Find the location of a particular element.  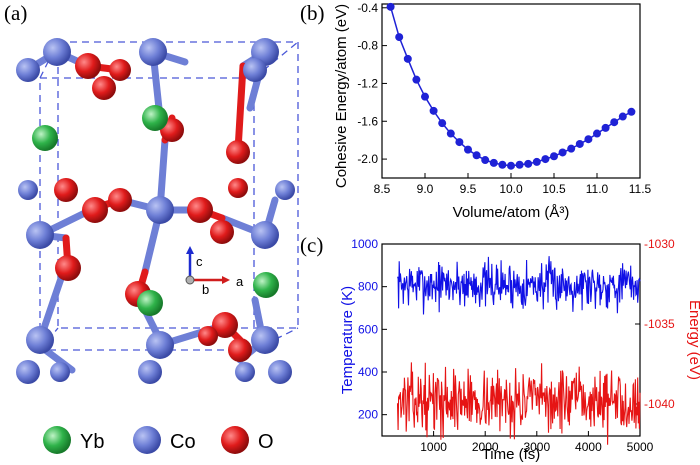

panel-c-ylabel-right: Energy (eV) is located at coordinates (693, 340).